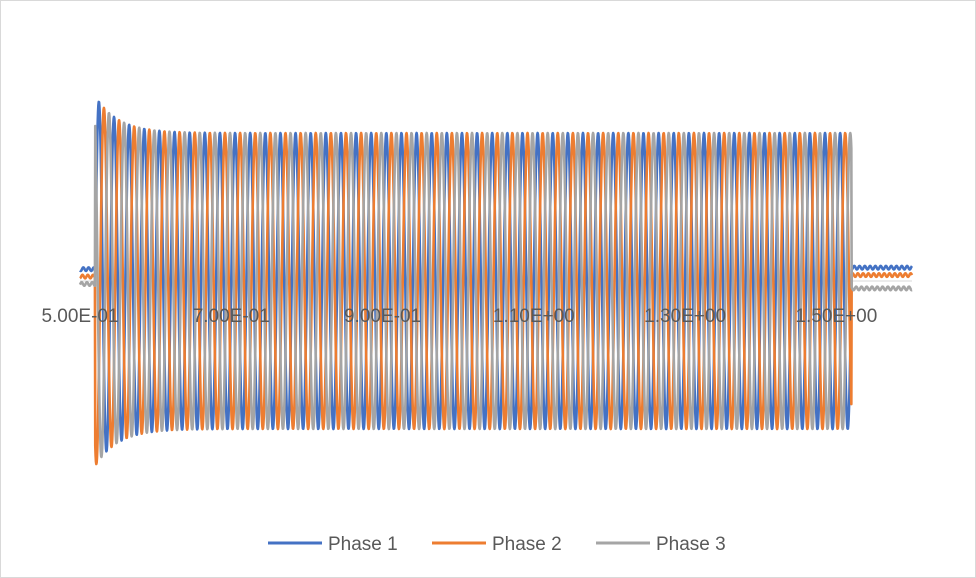 The image size is (976, 578). What do you see at coordinates (527, 544) in the screenshot?
I see `legend-label: Phase 2` at bounding box center [527, 544].